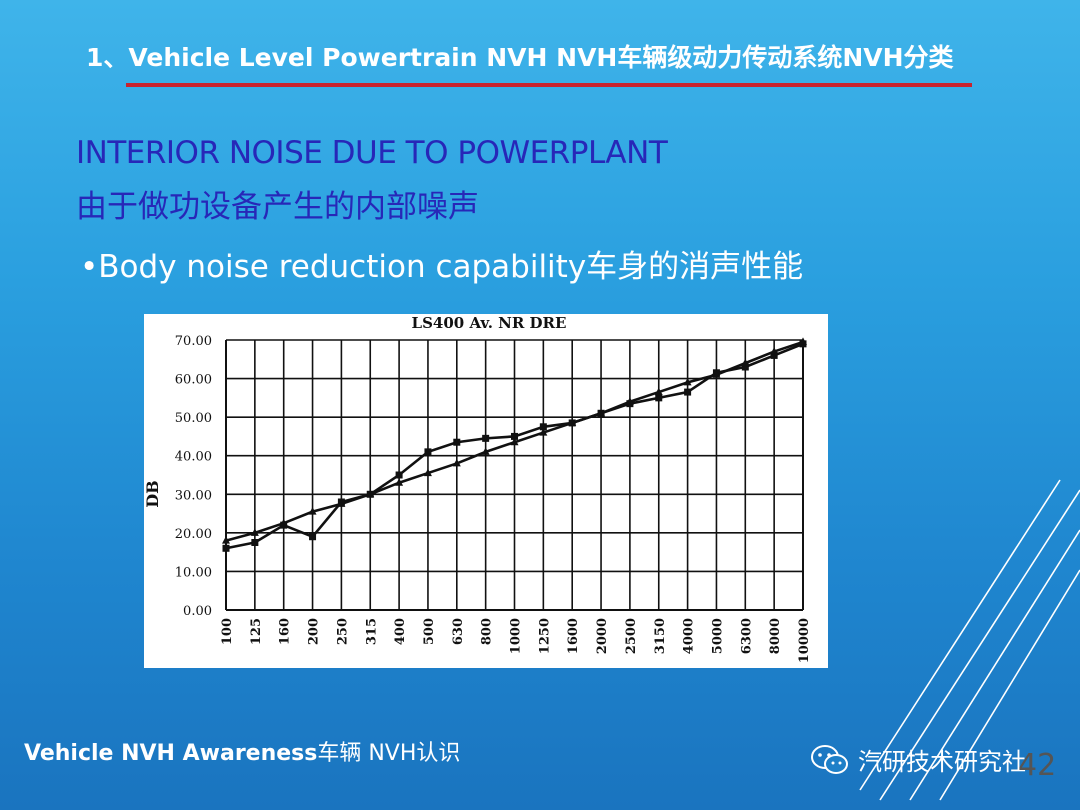  Describe the element at coordinates (193, 495) in the screenshot. I see `y-tick-label: 30.00` at that location.